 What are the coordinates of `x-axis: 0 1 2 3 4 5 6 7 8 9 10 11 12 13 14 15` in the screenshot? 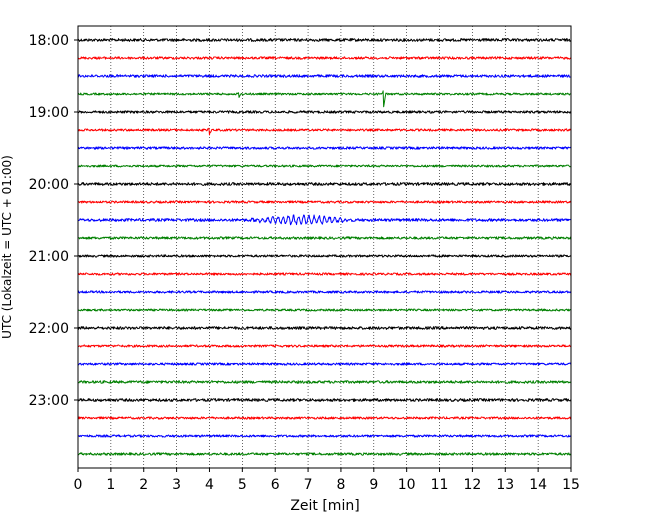 It's located at (327, 480).